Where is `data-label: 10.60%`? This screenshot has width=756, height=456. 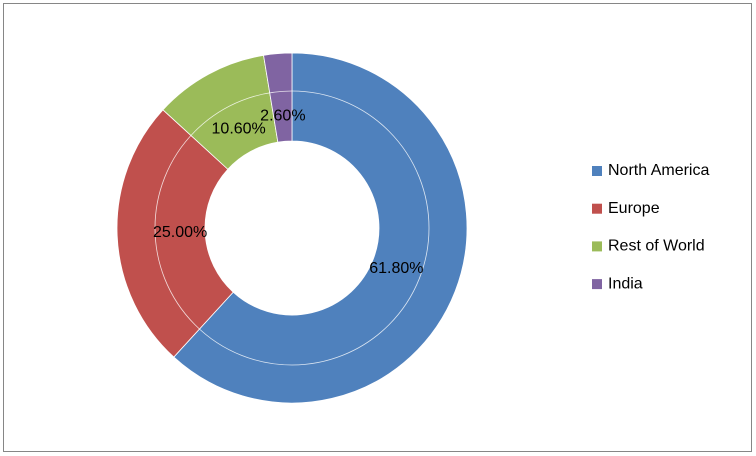
data-label: 10.60% is located at coordinates (239, 129).